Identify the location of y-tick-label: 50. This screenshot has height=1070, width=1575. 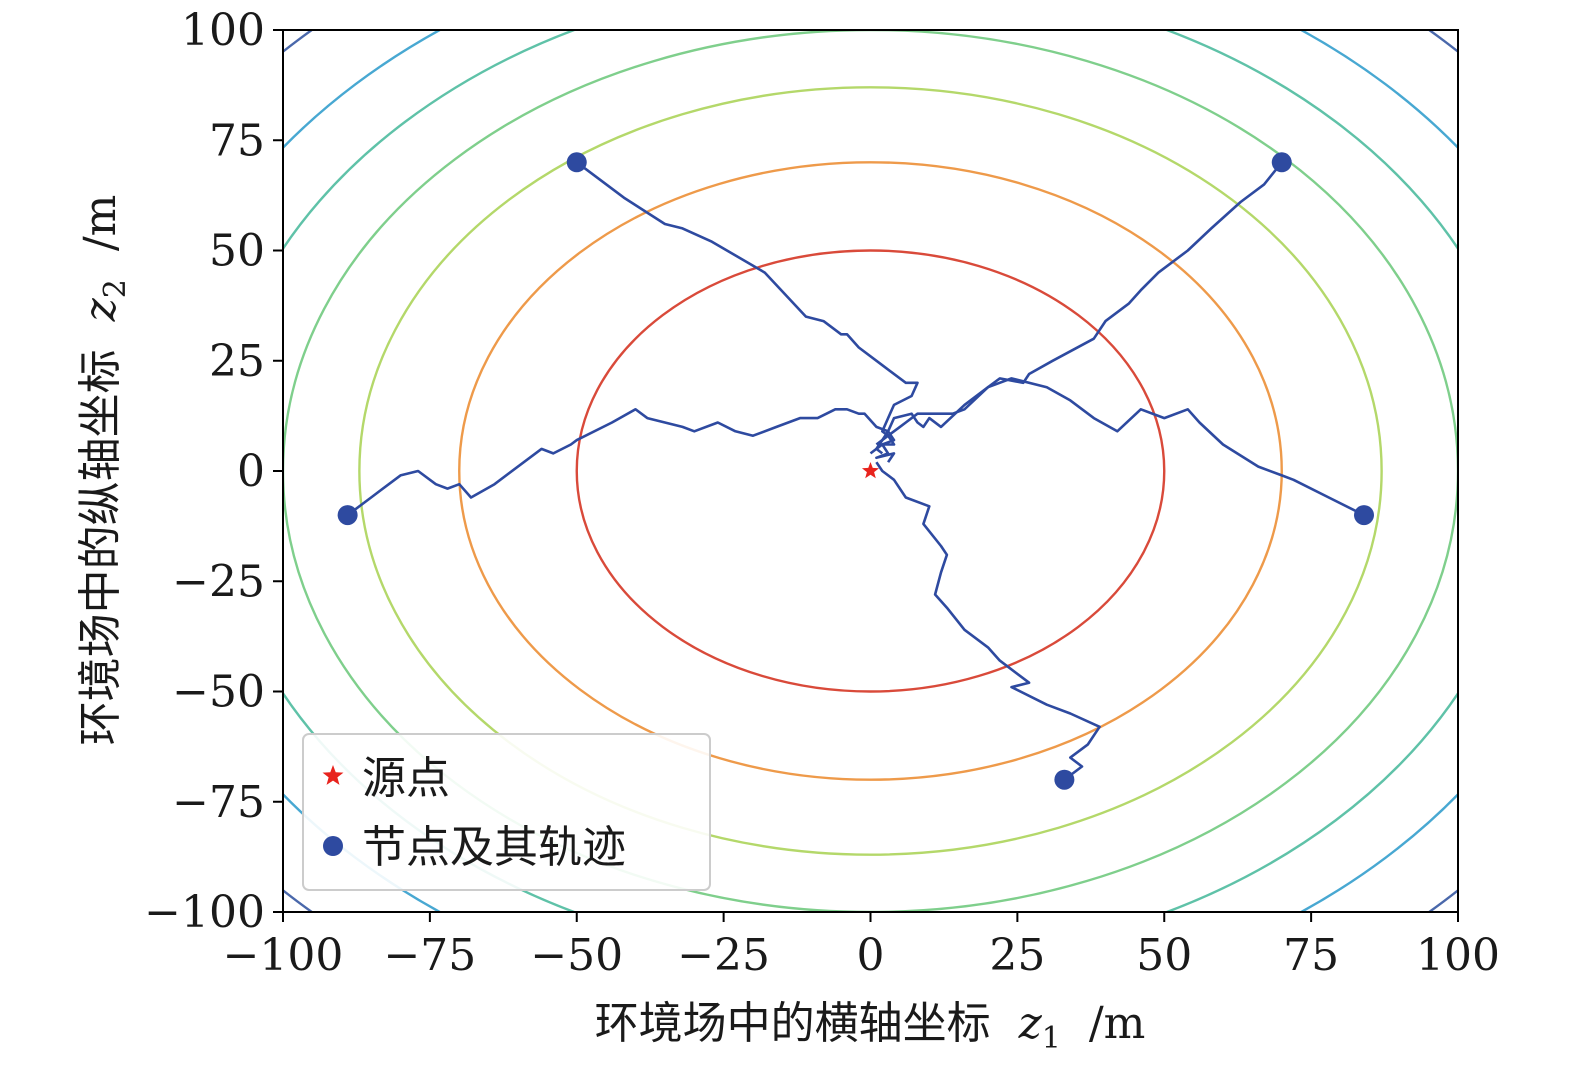
(237, 251).